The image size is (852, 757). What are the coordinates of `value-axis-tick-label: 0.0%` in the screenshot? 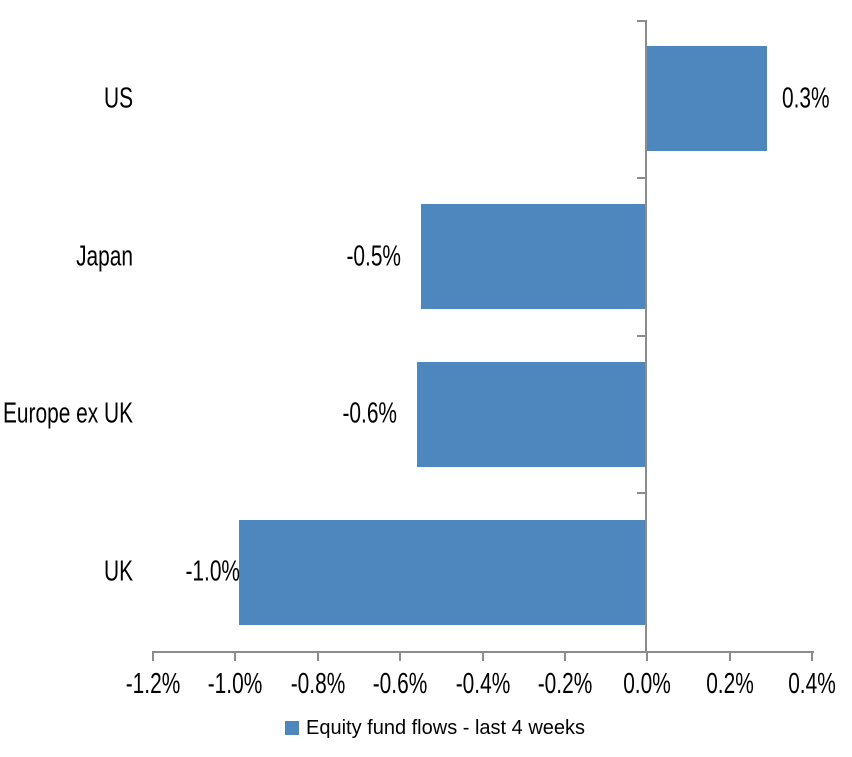 It's located at (647, 684).